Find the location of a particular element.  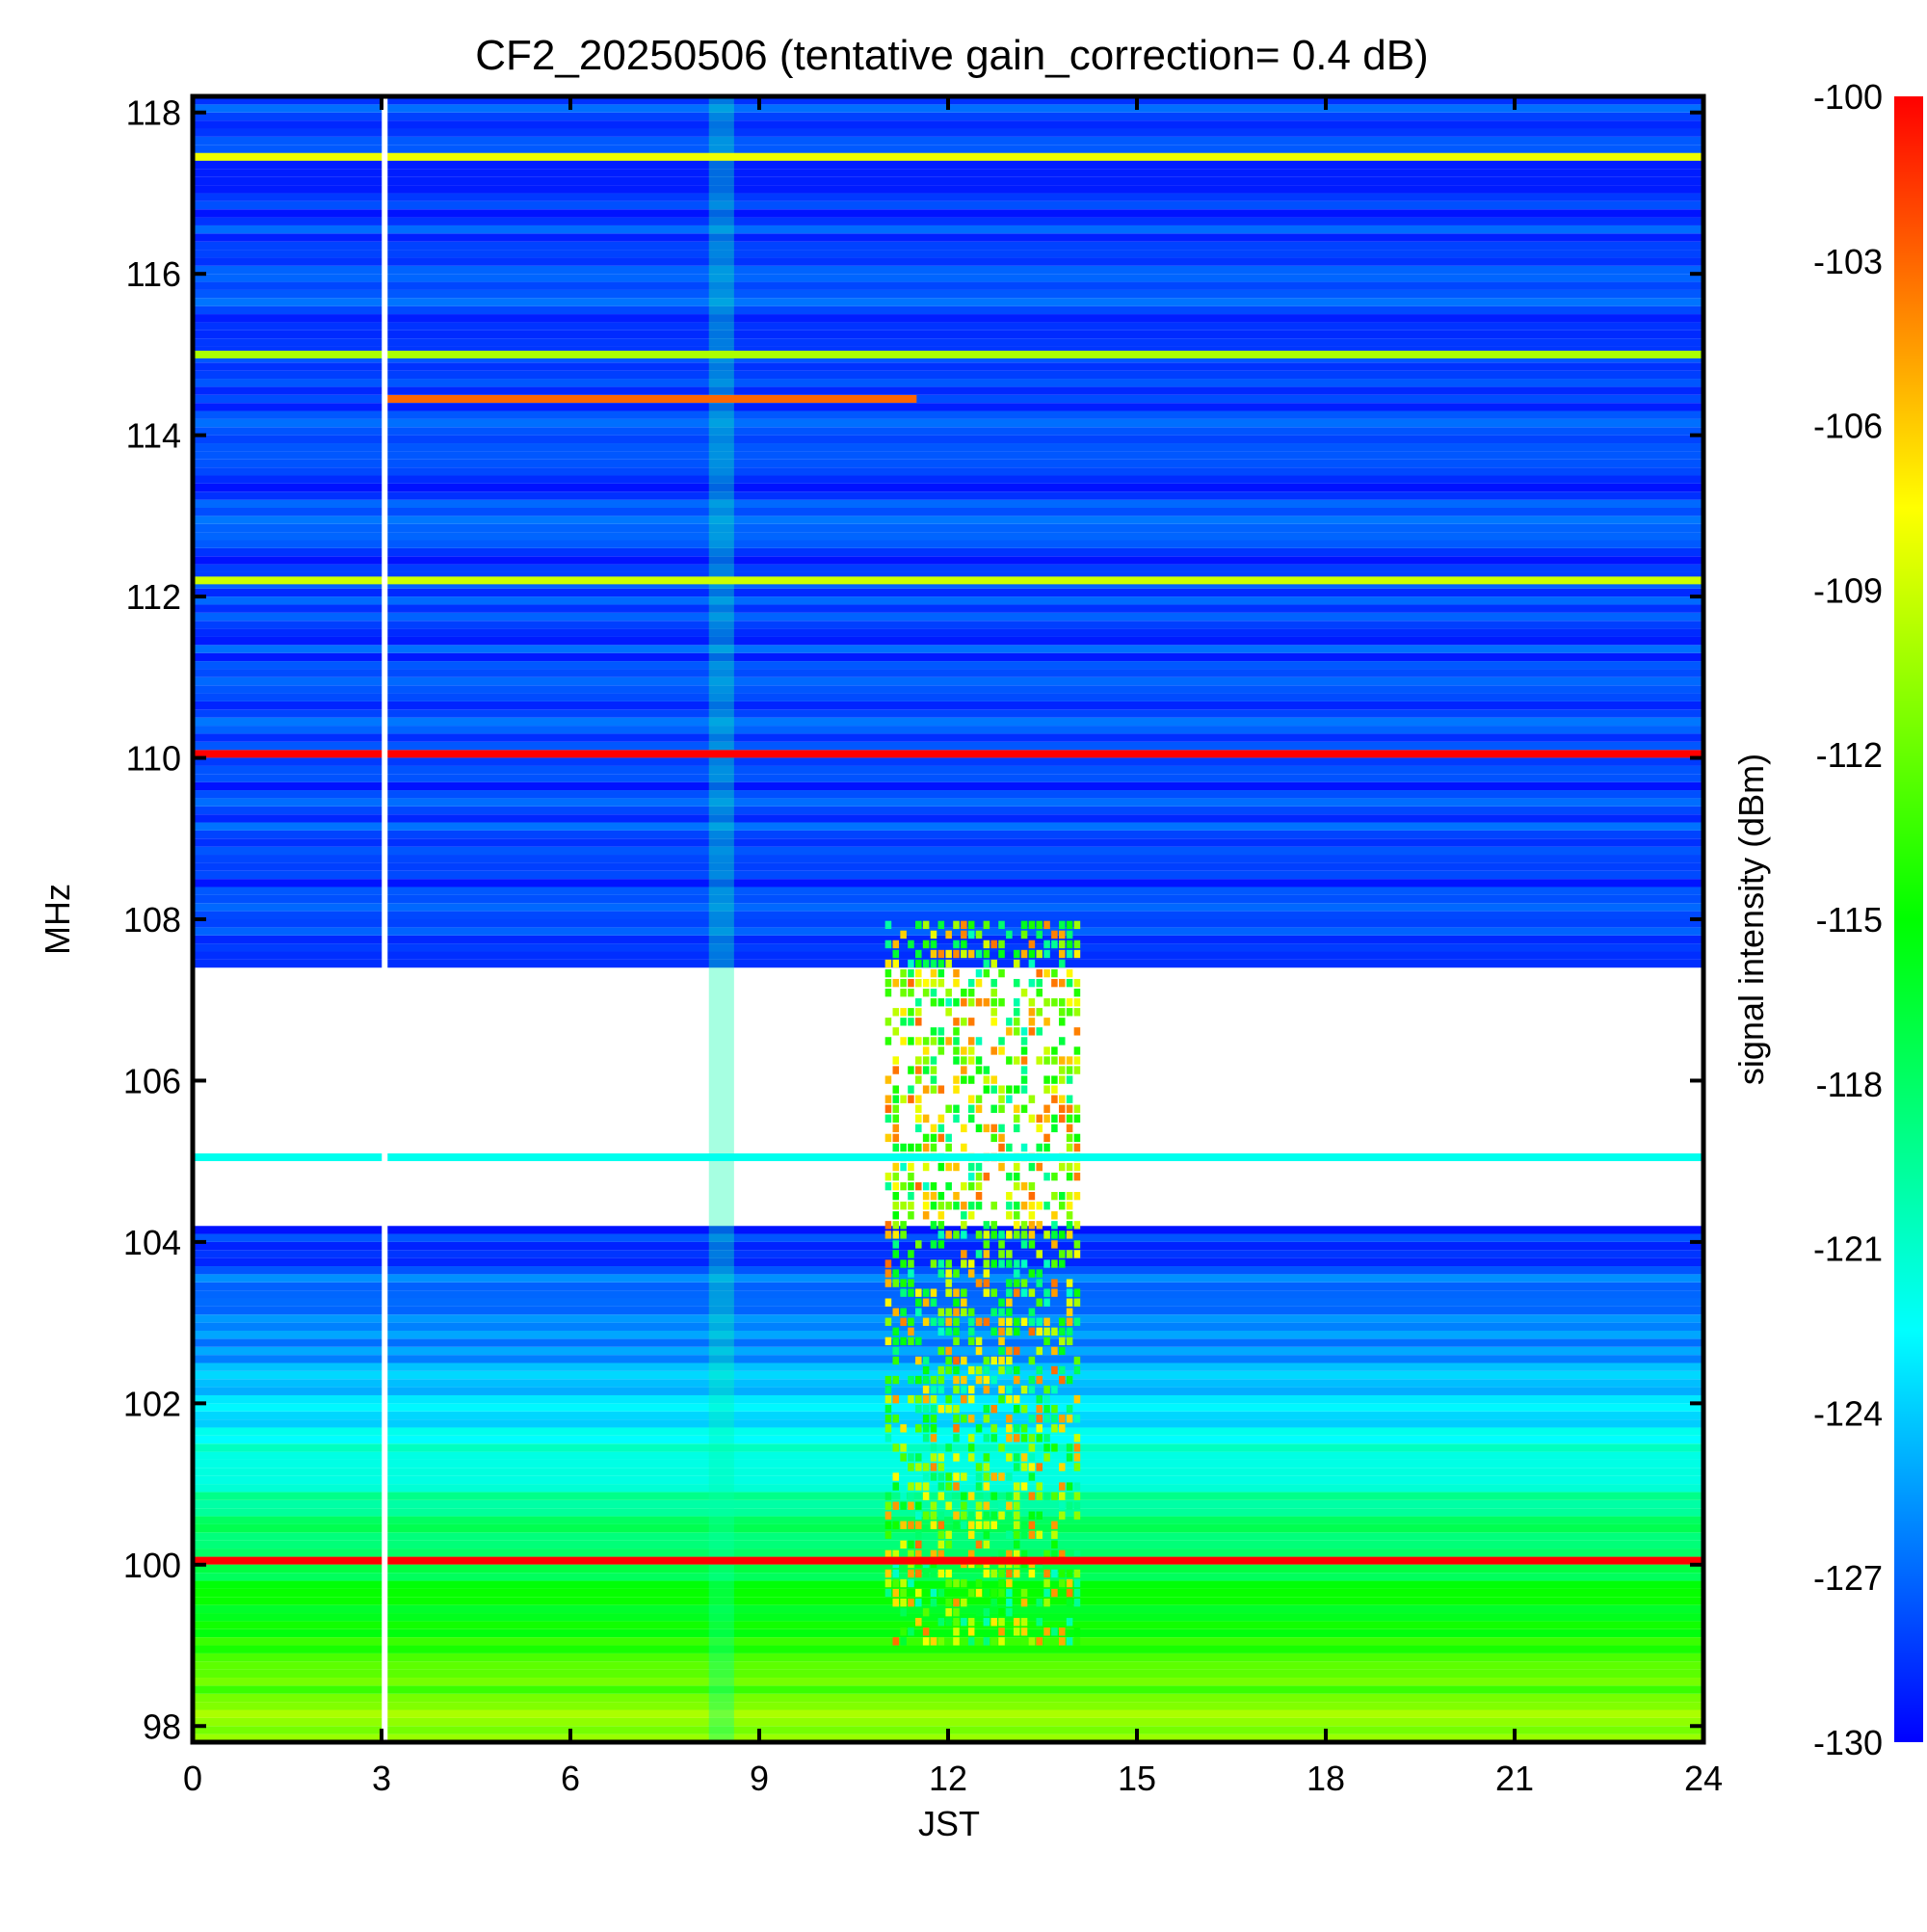

data-gap-line is located at coordinates (385, 919).